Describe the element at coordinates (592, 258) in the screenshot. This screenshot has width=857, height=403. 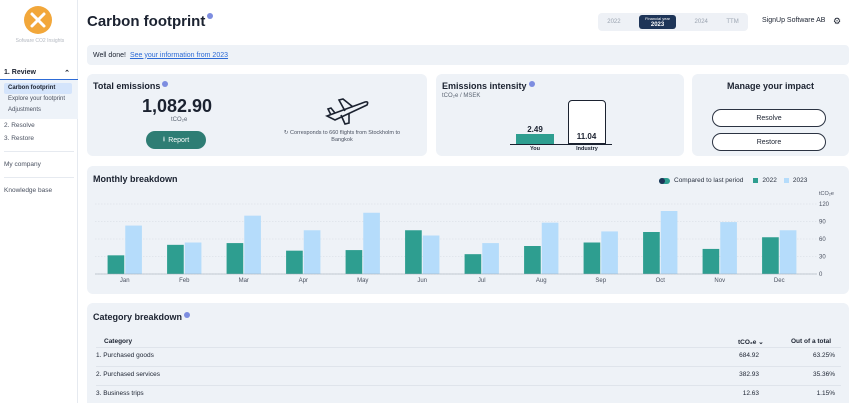
I see `bar-2022-sep` at that location.